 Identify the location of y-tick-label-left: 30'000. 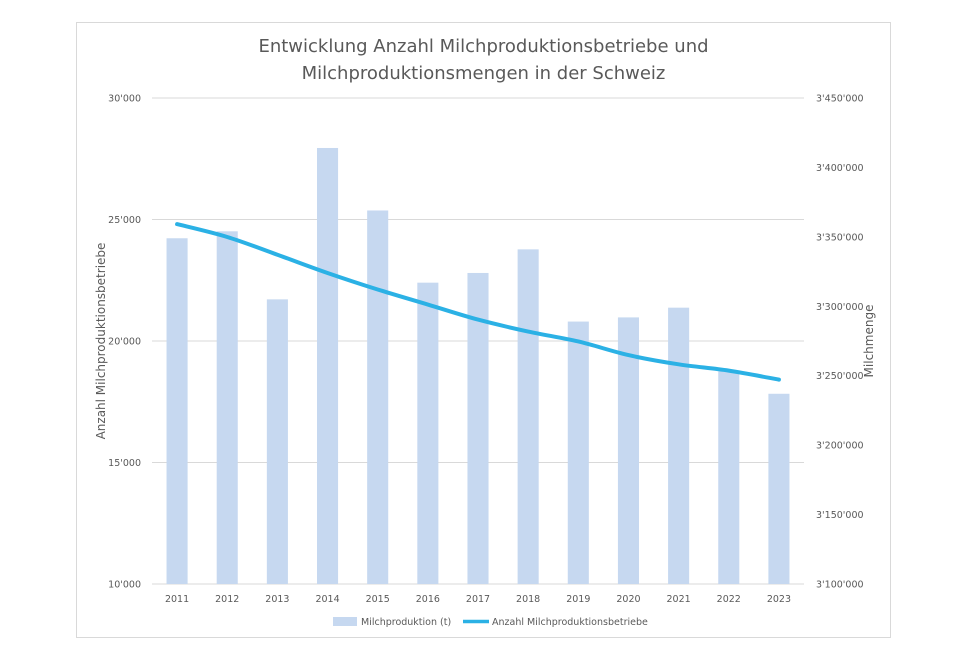
(124, 99).